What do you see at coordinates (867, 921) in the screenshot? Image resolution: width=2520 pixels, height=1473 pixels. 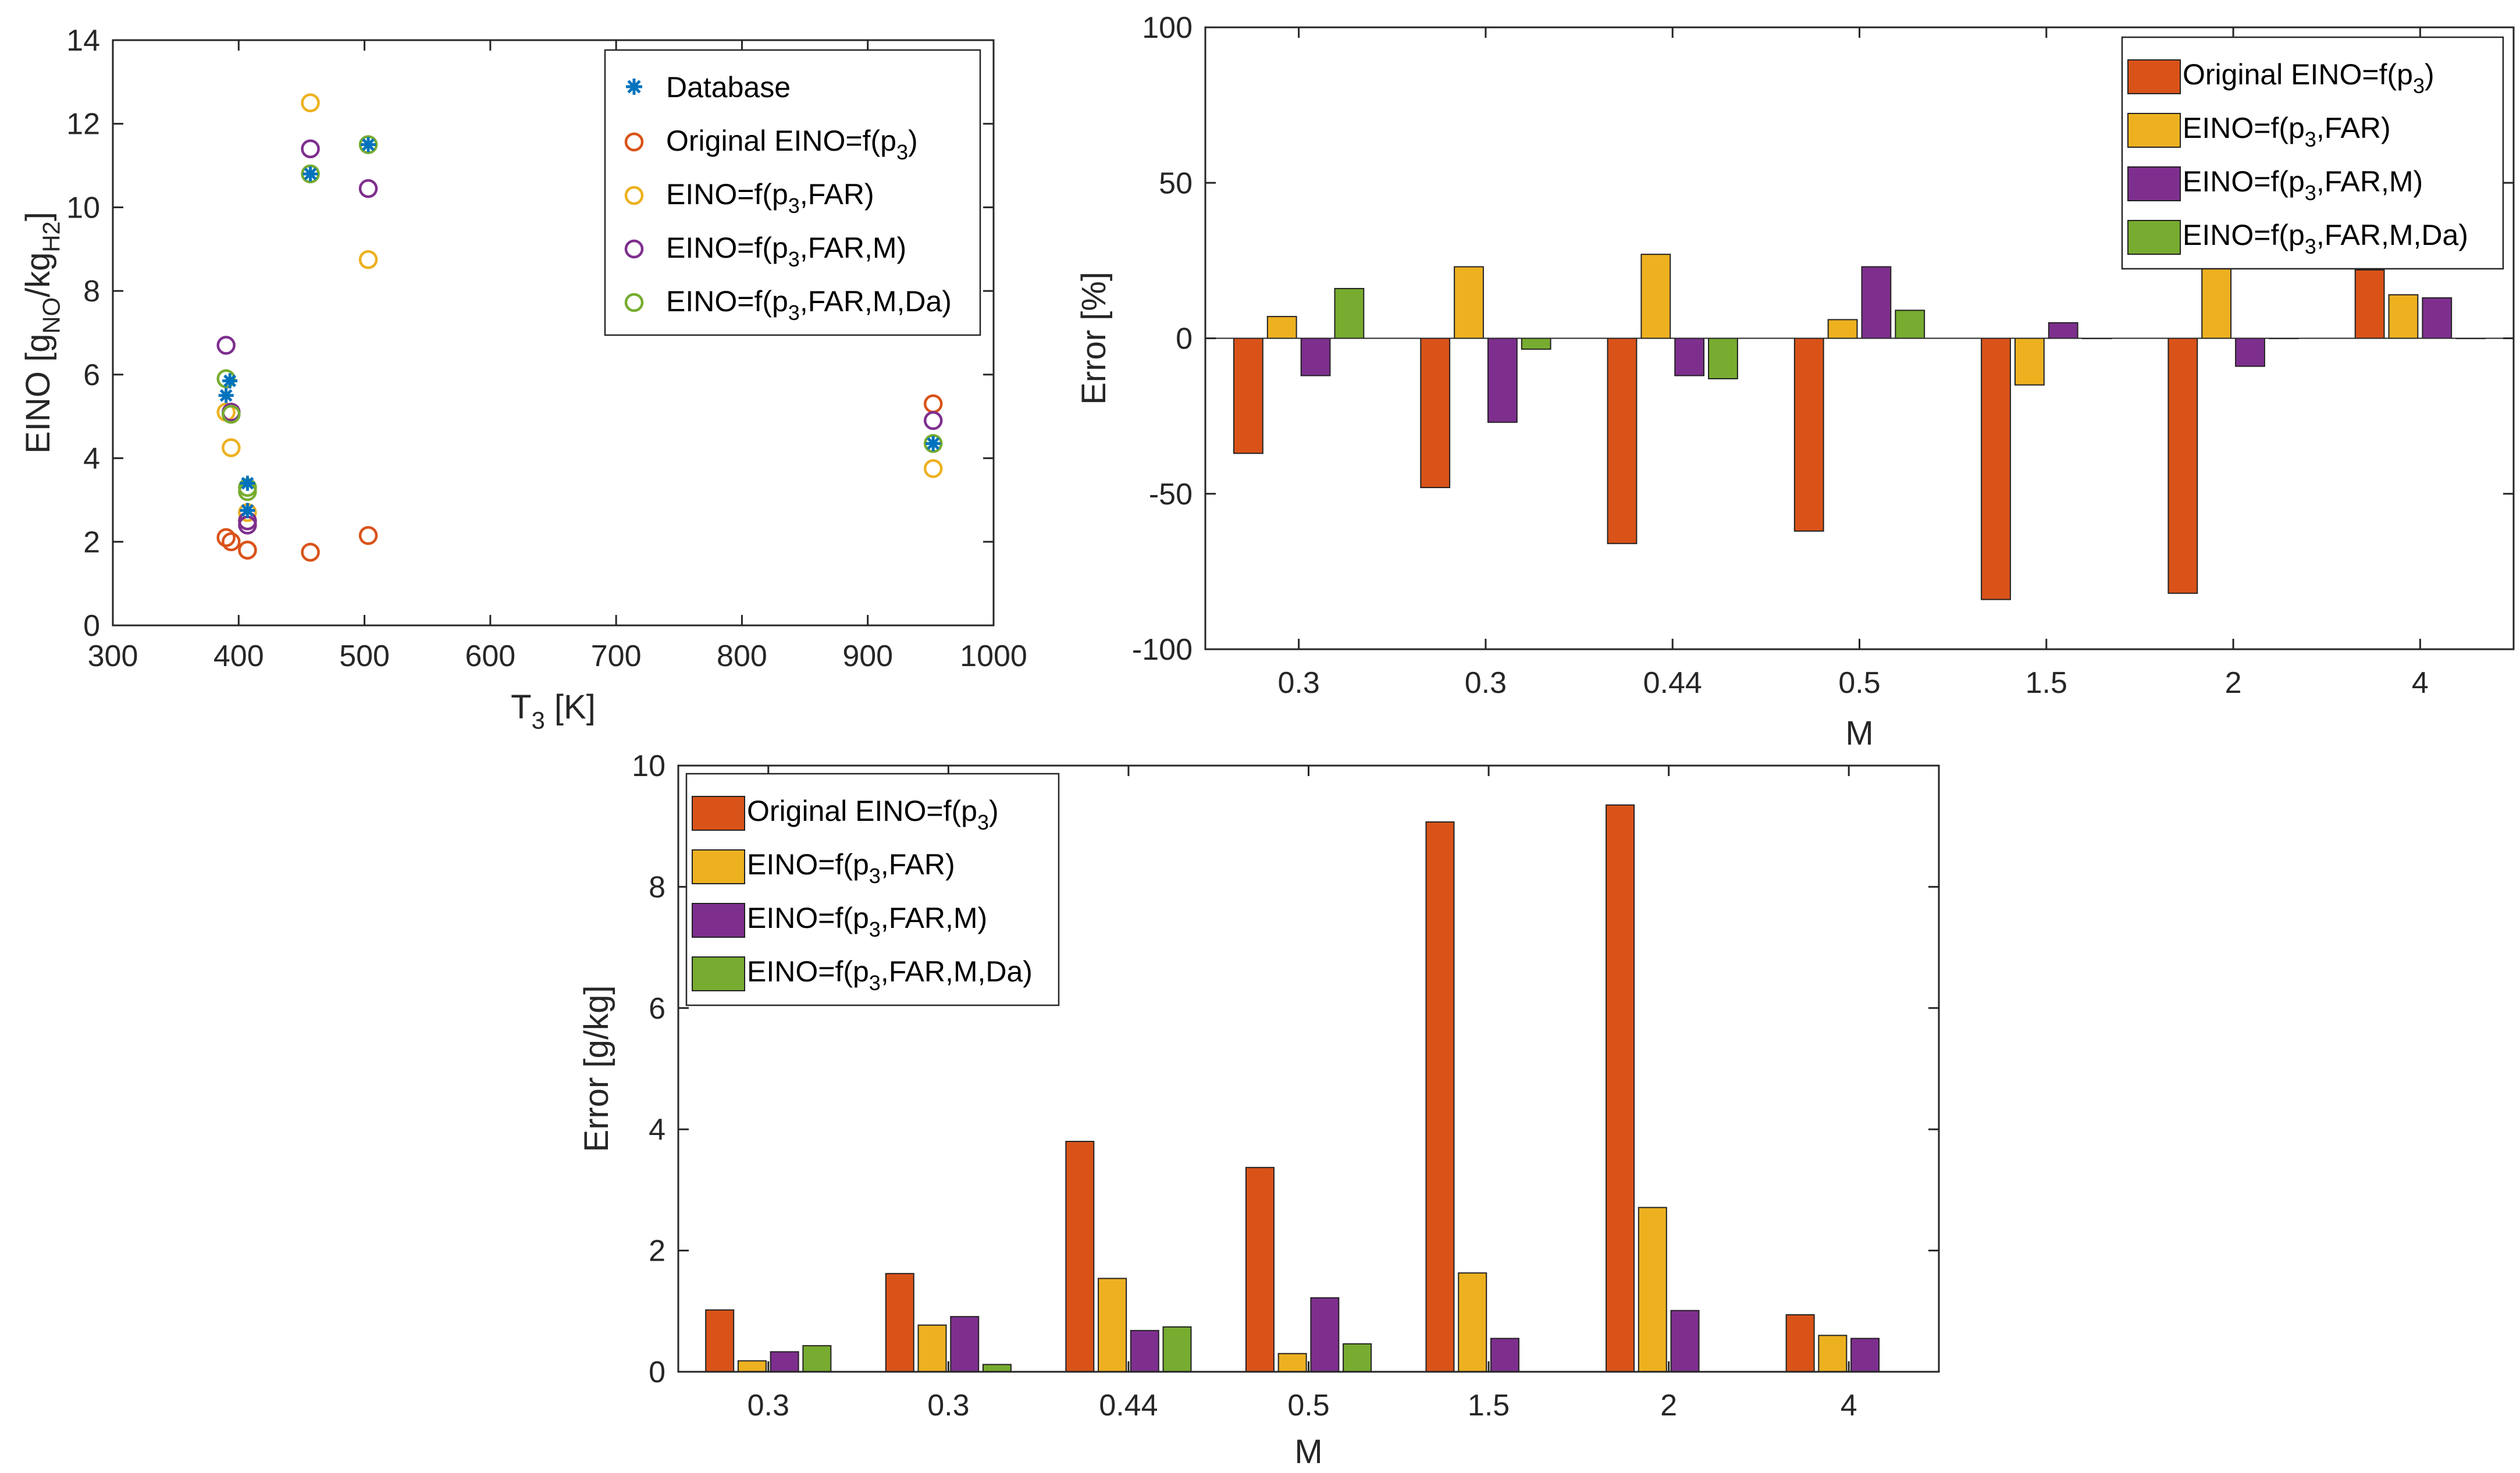 I see `legend-label: EINO=f(p3,FAR,M)` at bounding box center [867, 921].